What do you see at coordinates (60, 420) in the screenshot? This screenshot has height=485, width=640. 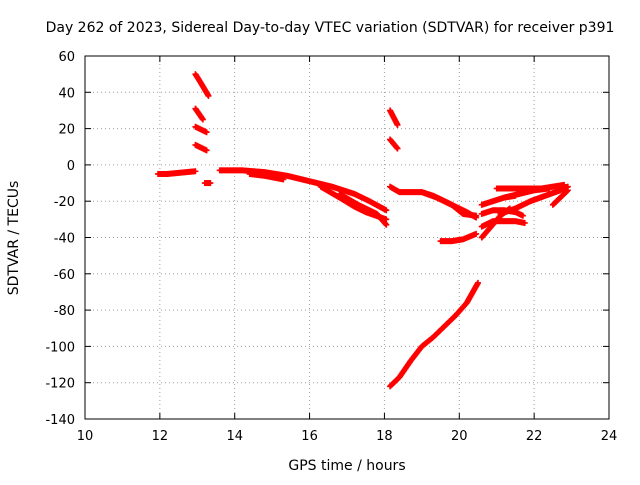 I see `y-tick-label: -140` at bounding box center [60, 420].